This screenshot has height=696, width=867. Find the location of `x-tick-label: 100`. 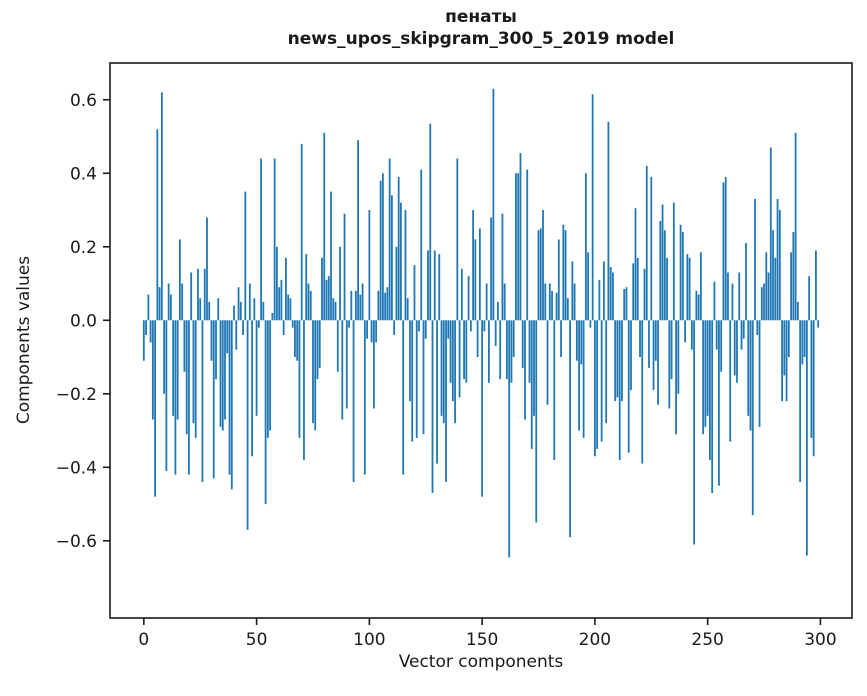

x-tick-label: 100 is located at coordinates (369, 640).